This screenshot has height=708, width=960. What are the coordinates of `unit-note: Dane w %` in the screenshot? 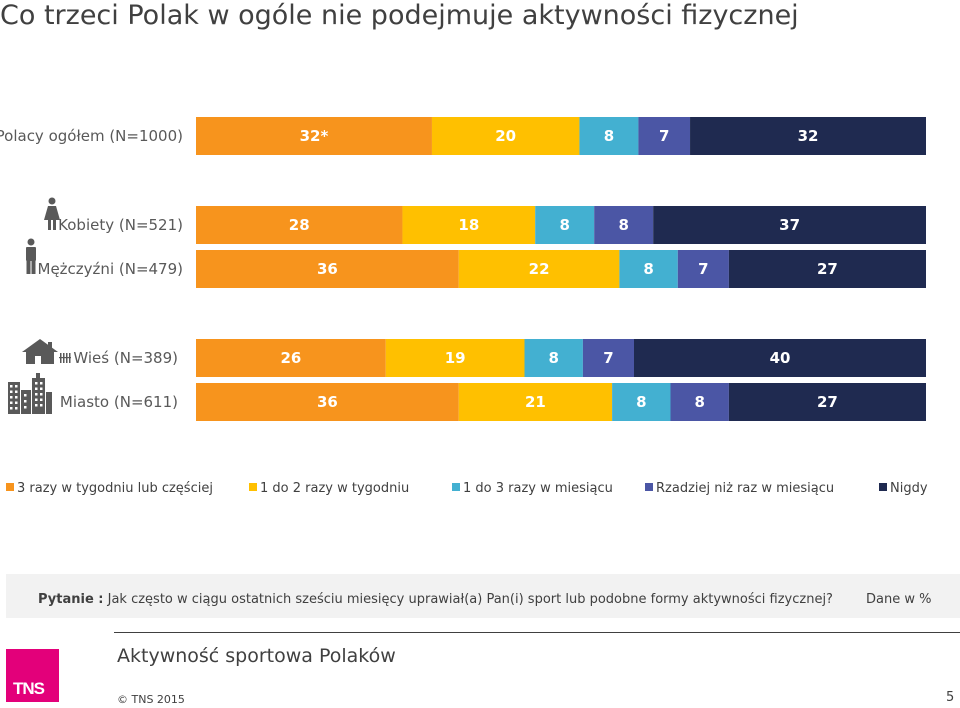 It's located at (899, 599).